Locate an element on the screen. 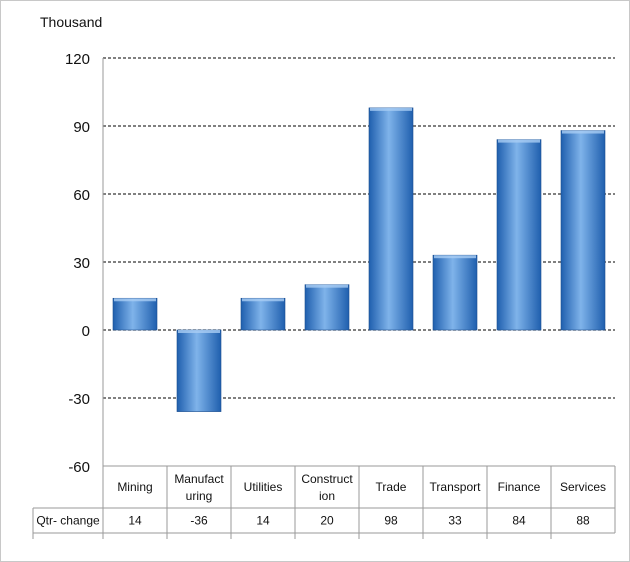  category-label: Manufact is located at coordinates (199, 479).